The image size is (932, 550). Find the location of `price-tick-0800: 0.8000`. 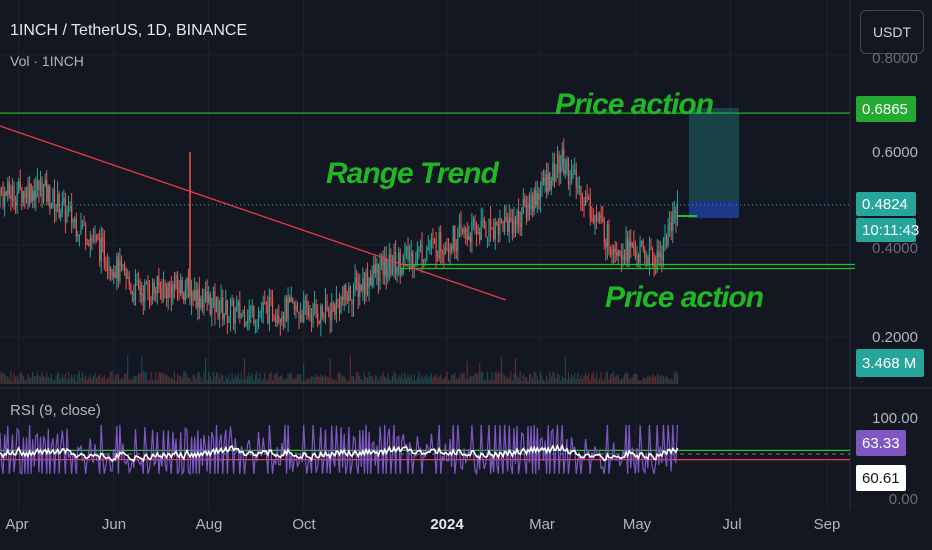

price-tick-0800: 0.8000 is located at coordinates (895, 58).